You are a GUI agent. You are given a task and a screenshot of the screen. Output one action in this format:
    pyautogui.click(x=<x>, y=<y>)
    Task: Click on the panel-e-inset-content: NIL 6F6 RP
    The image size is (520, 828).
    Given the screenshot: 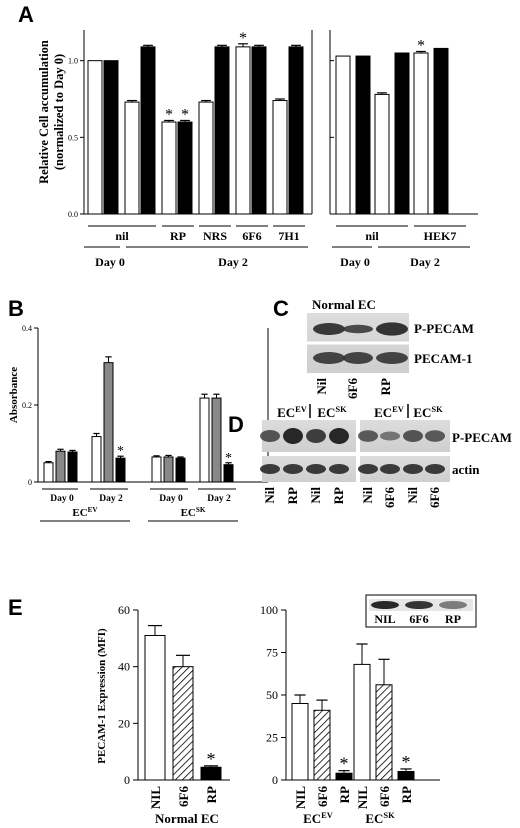 What is the action you would take?
    pyautogui.click(x=419, y=613)
    